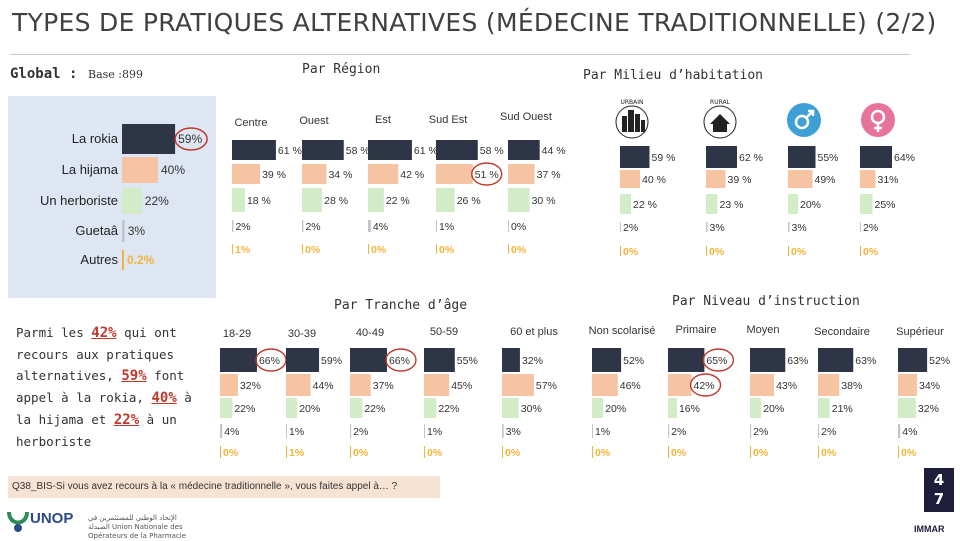 The width and height of the screenshot is (960, 541). I want to click on age-value-label: 44%, so click(323, 386).